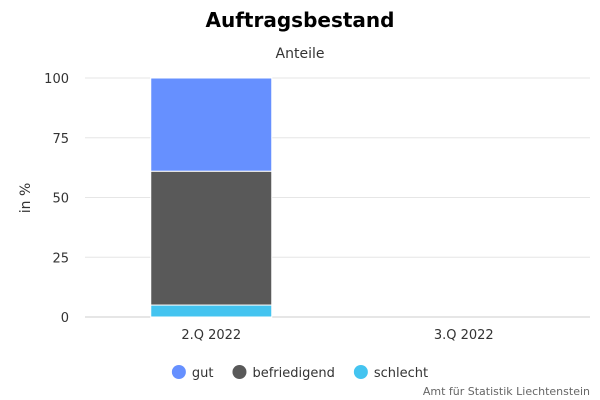  I want to click on x-tick-labels: 2.Q 2022 3.Q 2022, so click(337, 335).